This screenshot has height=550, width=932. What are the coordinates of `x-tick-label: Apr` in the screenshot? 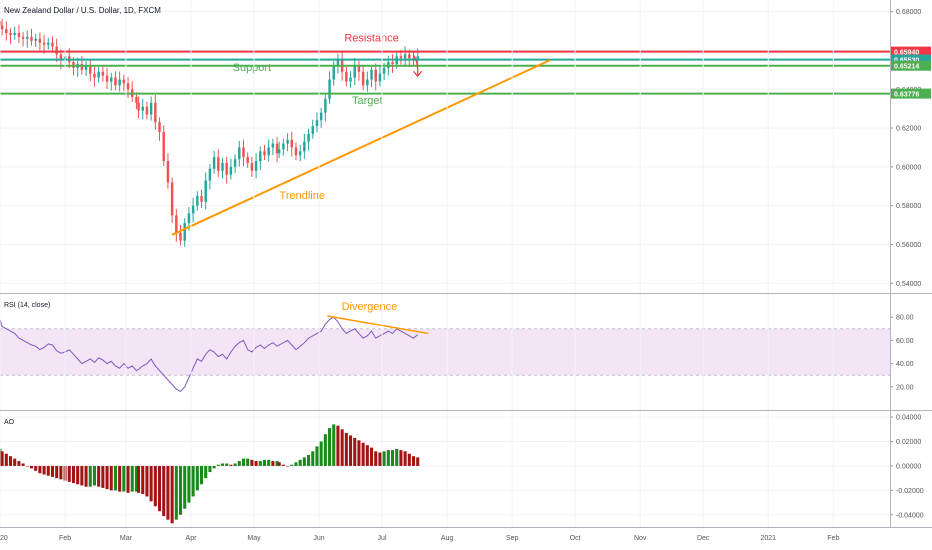 It's located at (192, 538).